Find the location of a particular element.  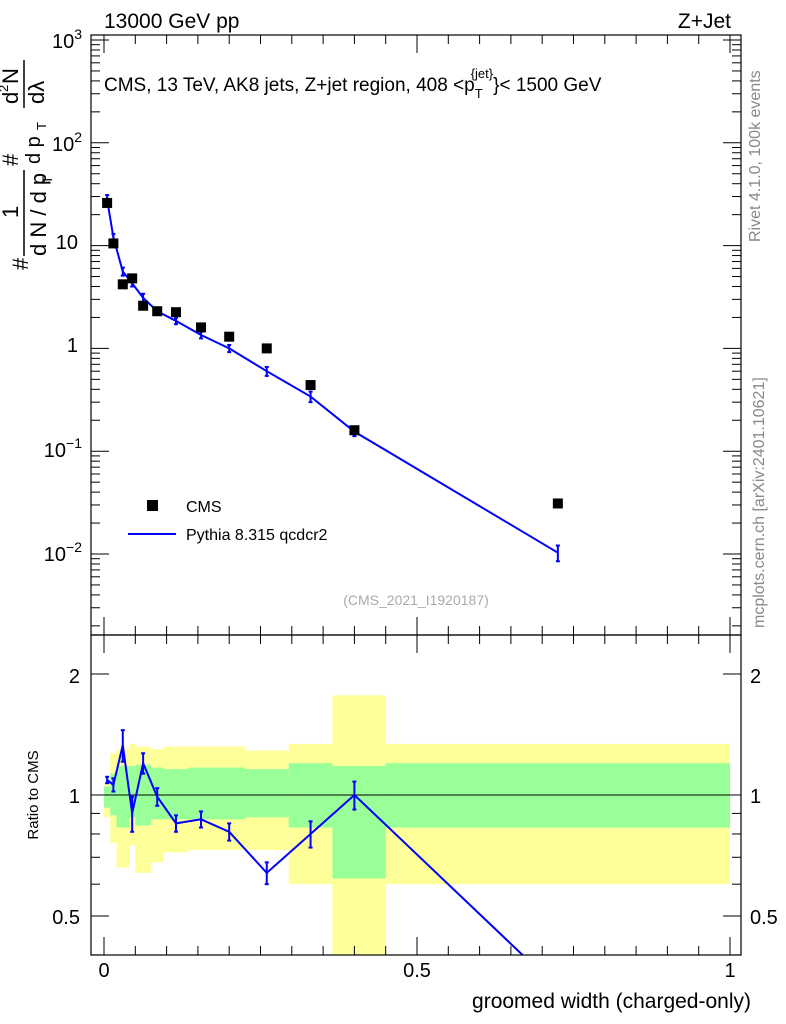

header-left: 13000 GeV pp is located at coordinates (171, 21).